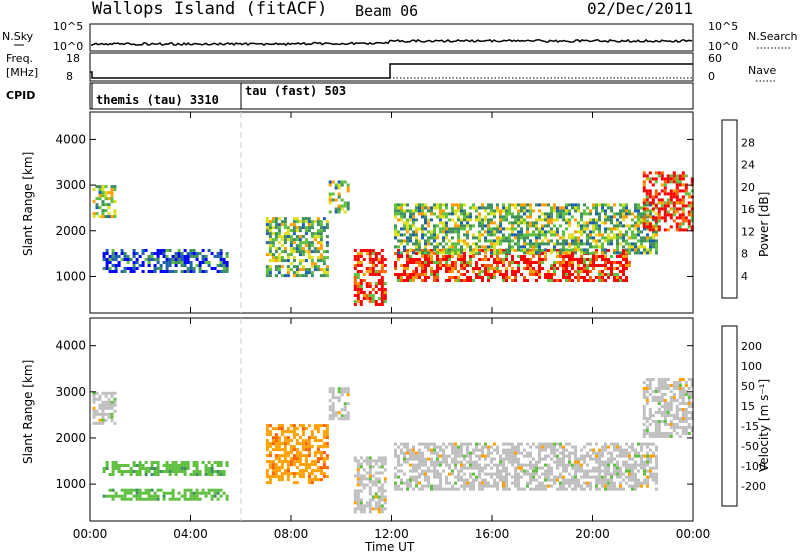  What do you see at coordinates (640, 9) in the screenshot?
I see `date-title: 02/Dec/2011` at bounding box center [640, 9].